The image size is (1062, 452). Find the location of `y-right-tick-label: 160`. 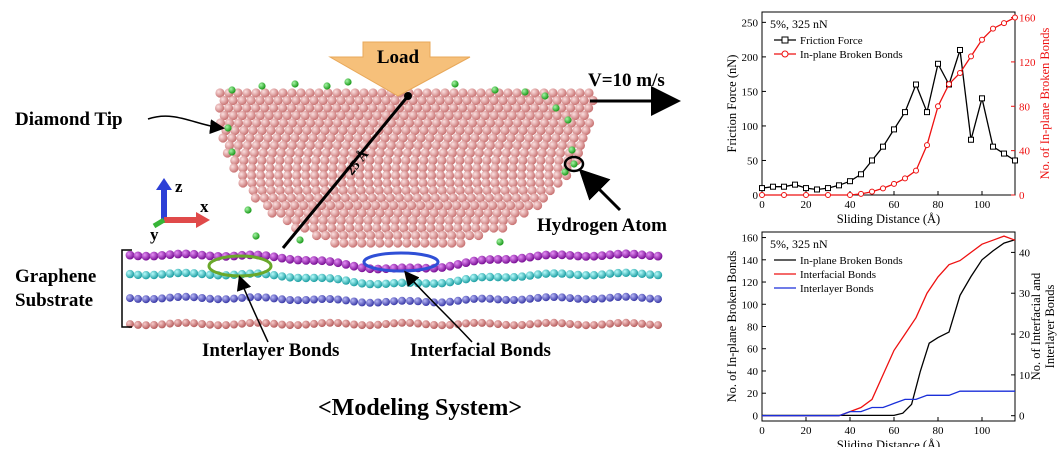

y-right-tick-label: 160 is located at coordinates (1027, 19).